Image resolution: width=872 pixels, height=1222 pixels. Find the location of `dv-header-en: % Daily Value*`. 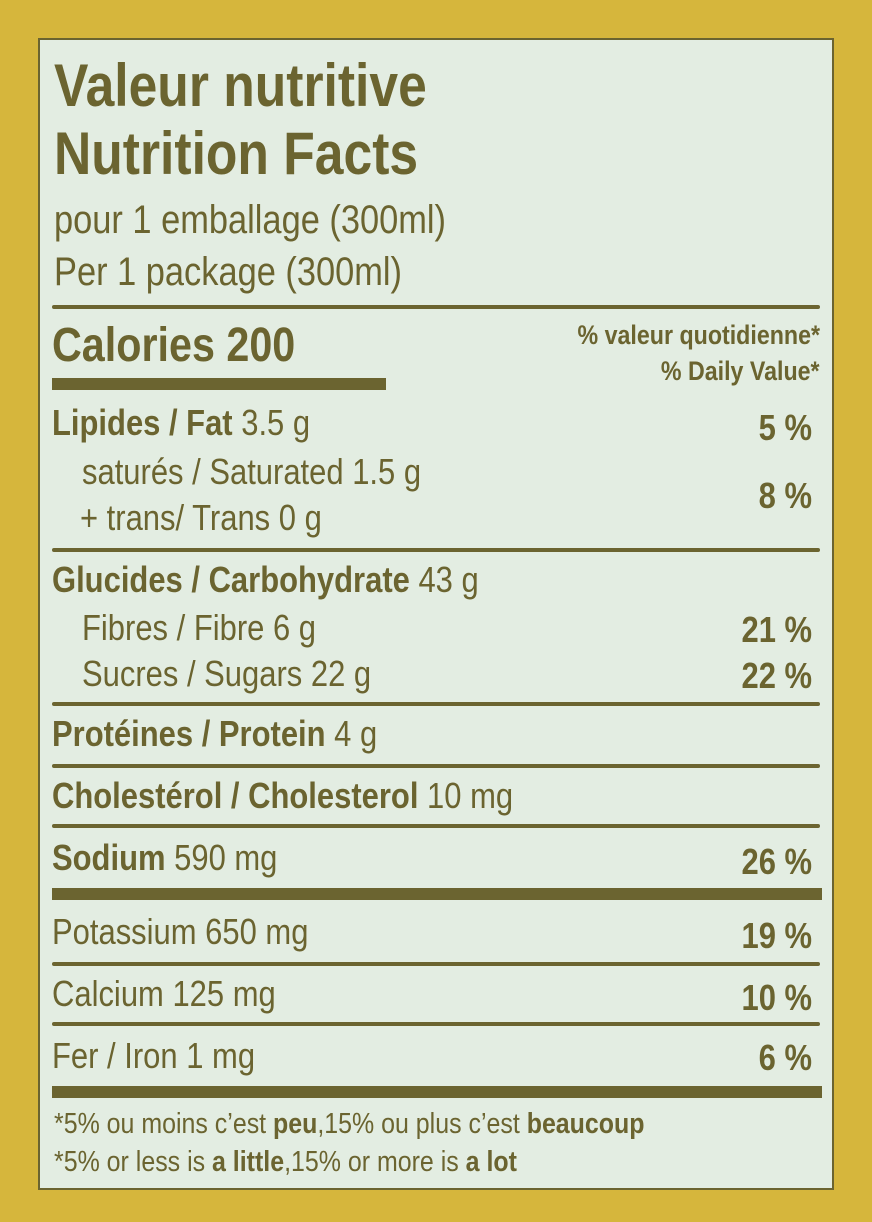

dv-header-en: % Daily Value* is located at coordinates (740, 371).